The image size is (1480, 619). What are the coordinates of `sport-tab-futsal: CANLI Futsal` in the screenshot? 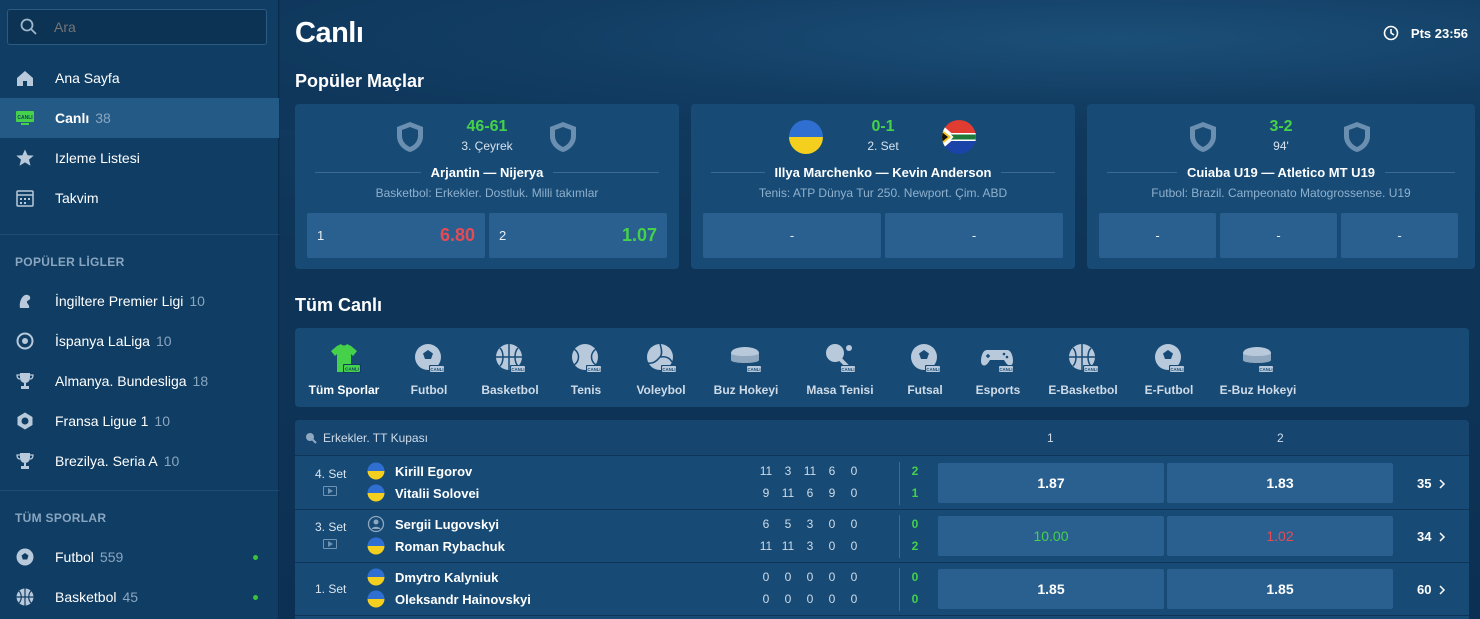 It's located at (925, 369).